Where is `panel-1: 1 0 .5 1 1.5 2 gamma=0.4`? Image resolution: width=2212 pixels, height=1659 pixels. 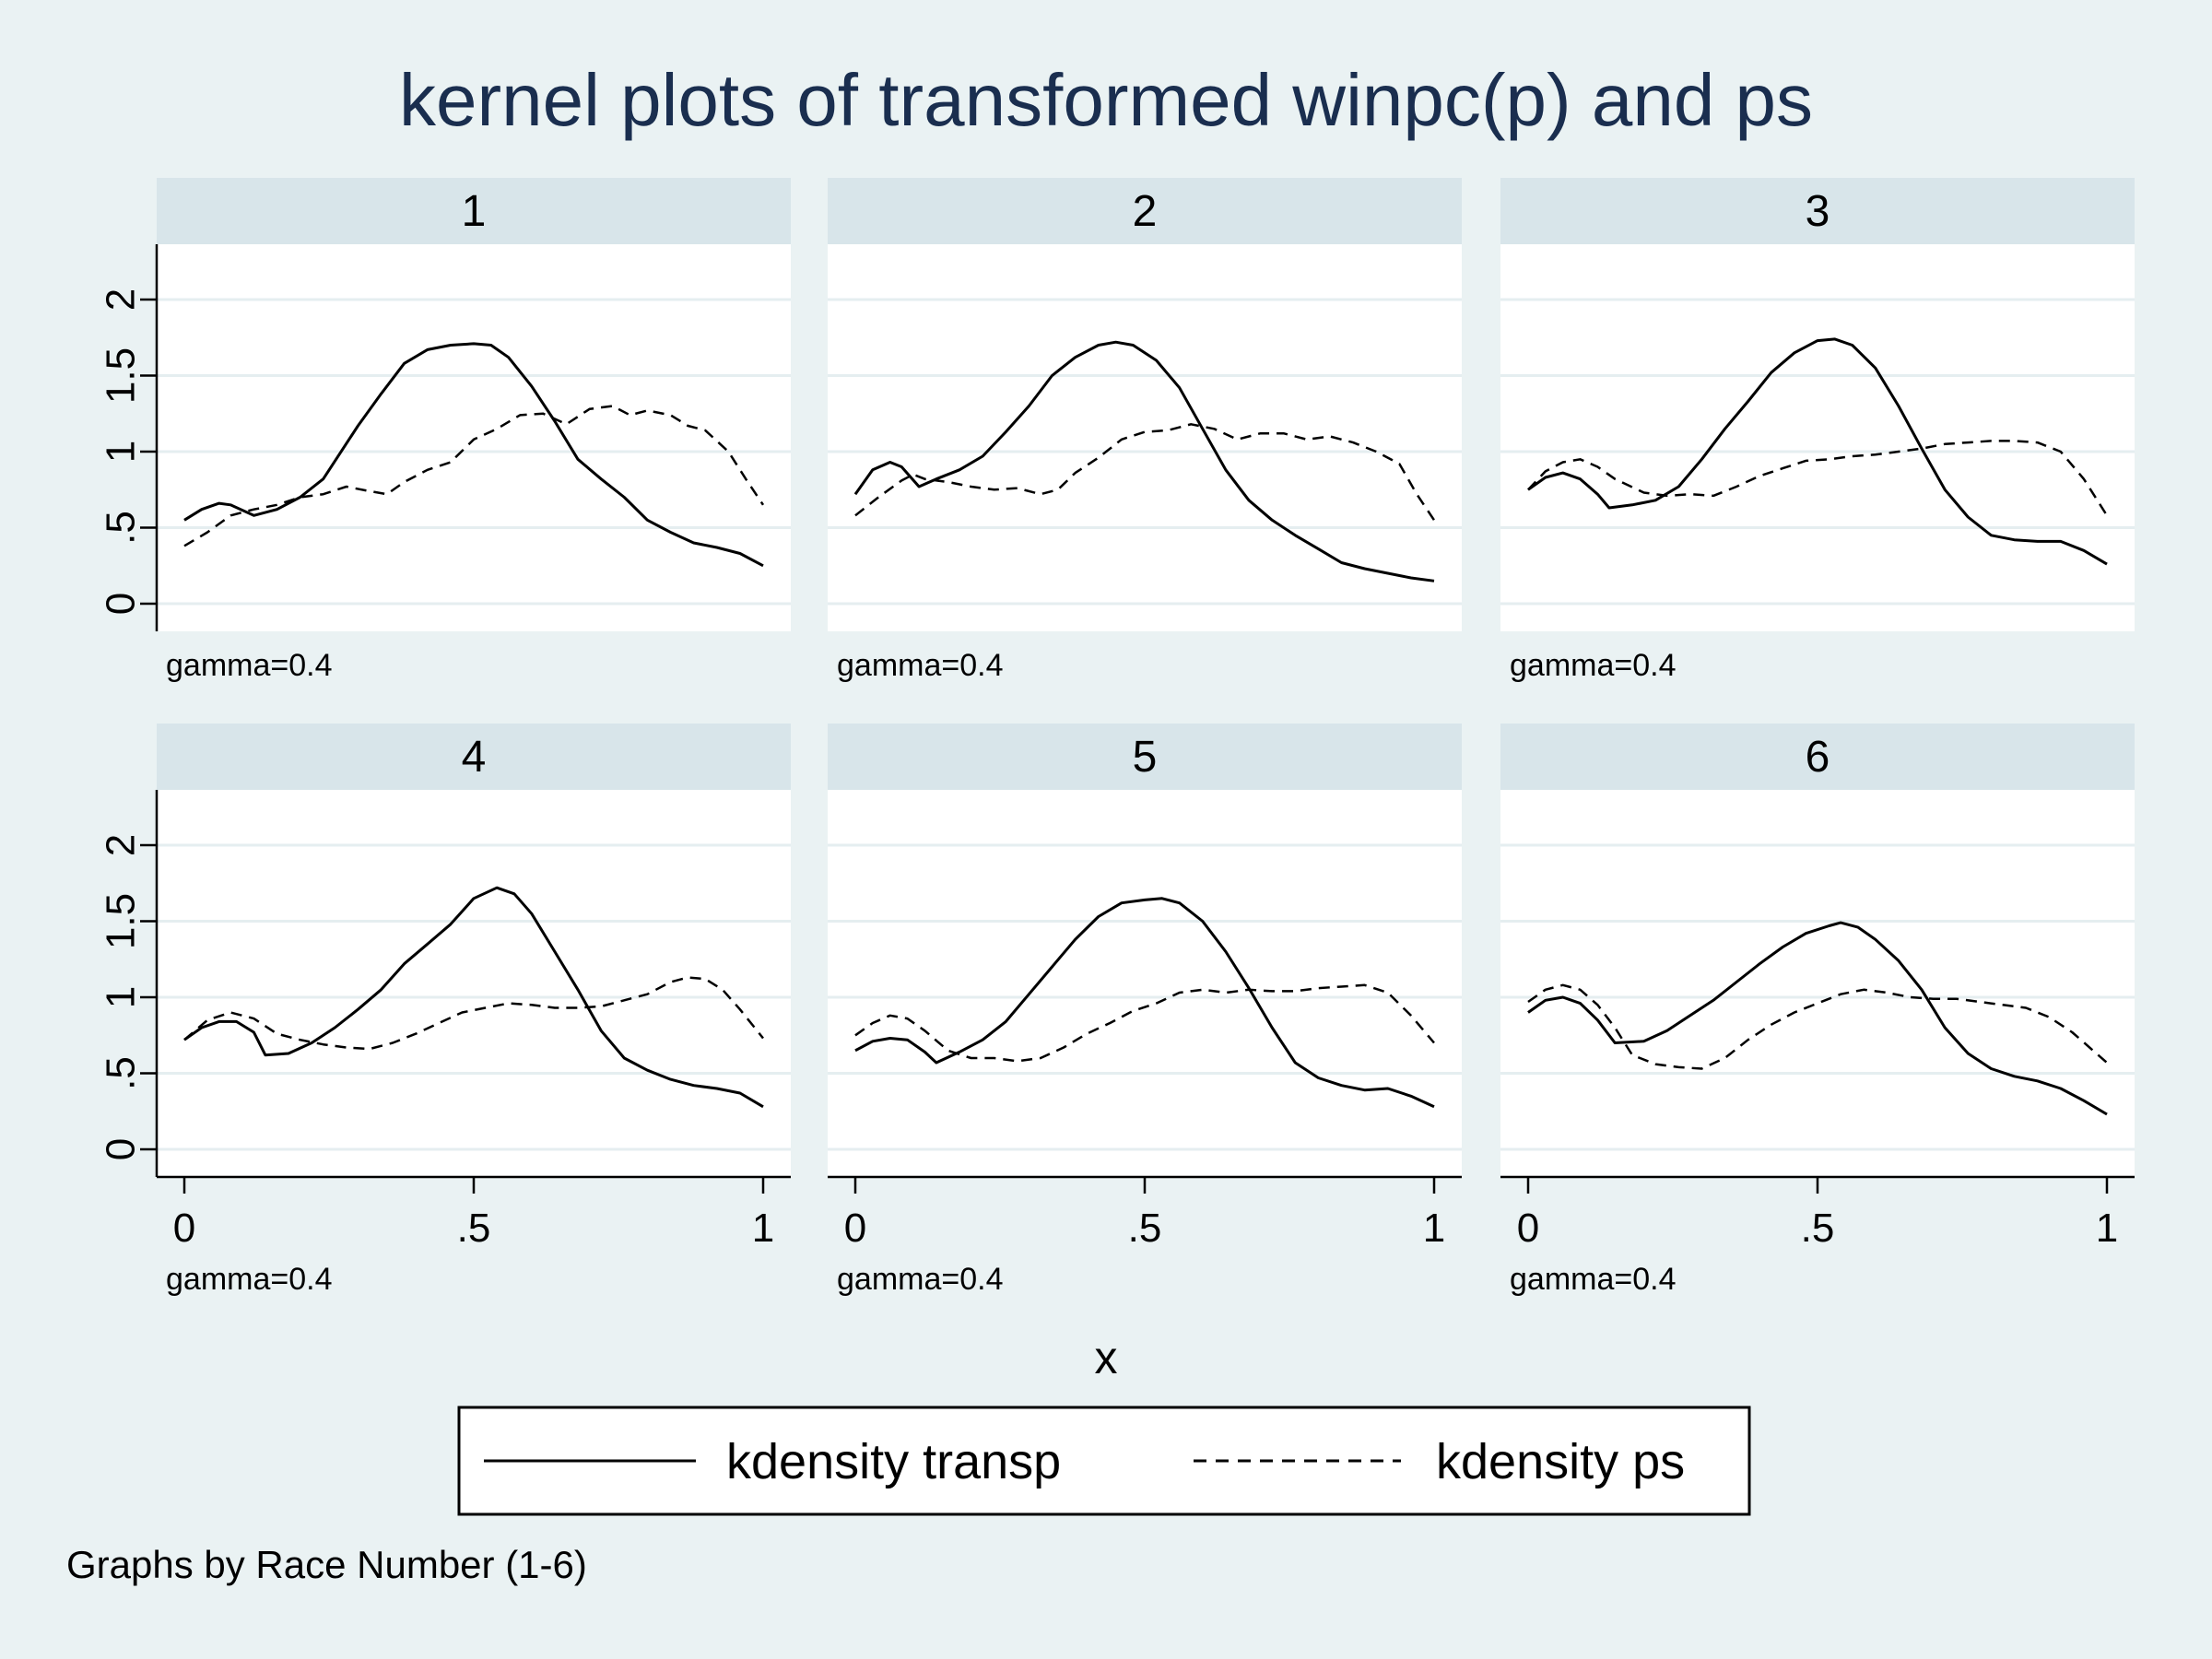
panel-1: 1 0 .5 1 1.5 2 gamma=0.4 is located at coordinates (444, 430).